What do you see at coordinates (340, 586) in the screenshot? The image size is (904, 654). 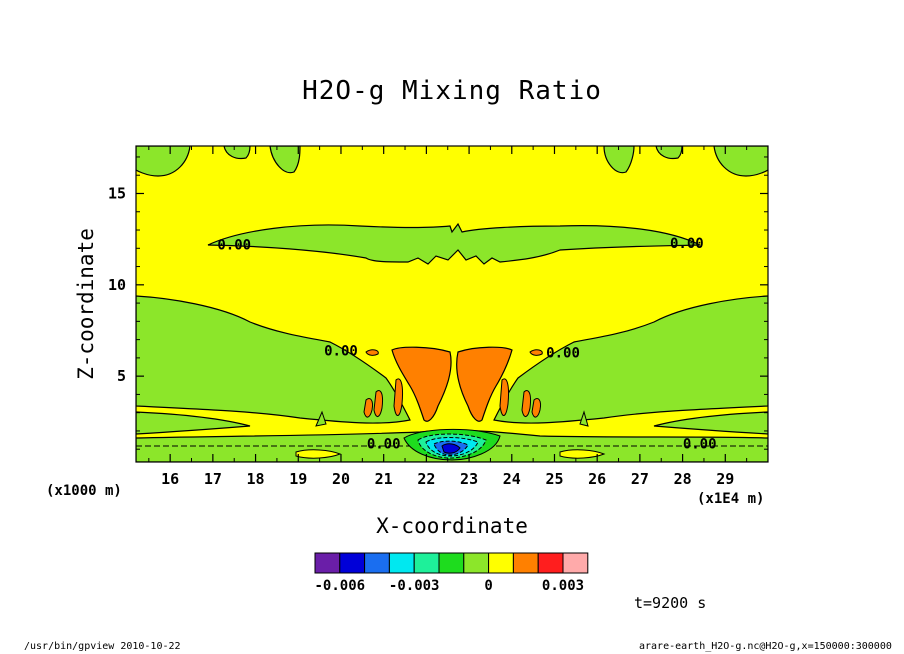 I see `colorbar-tick-label: -0.006` at bounding box center [340, 586].